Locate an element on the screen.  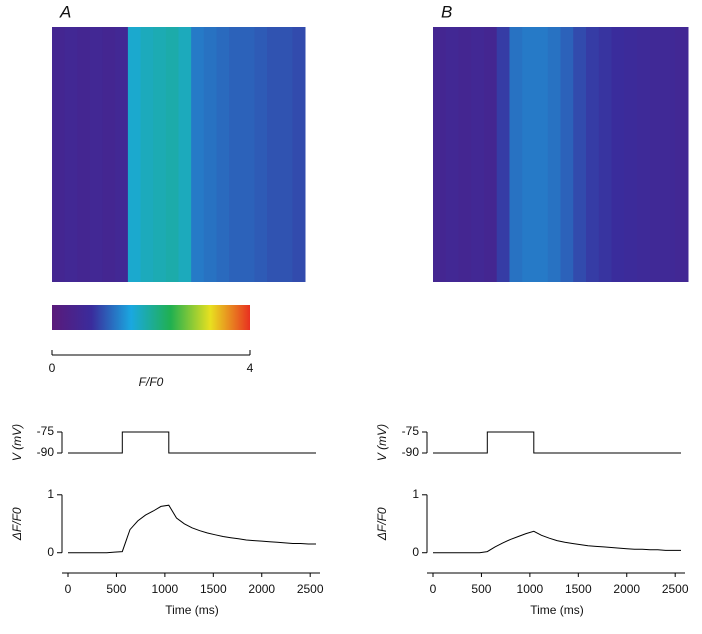
x-tick-label: 4 is located at coordinates (250, 368).